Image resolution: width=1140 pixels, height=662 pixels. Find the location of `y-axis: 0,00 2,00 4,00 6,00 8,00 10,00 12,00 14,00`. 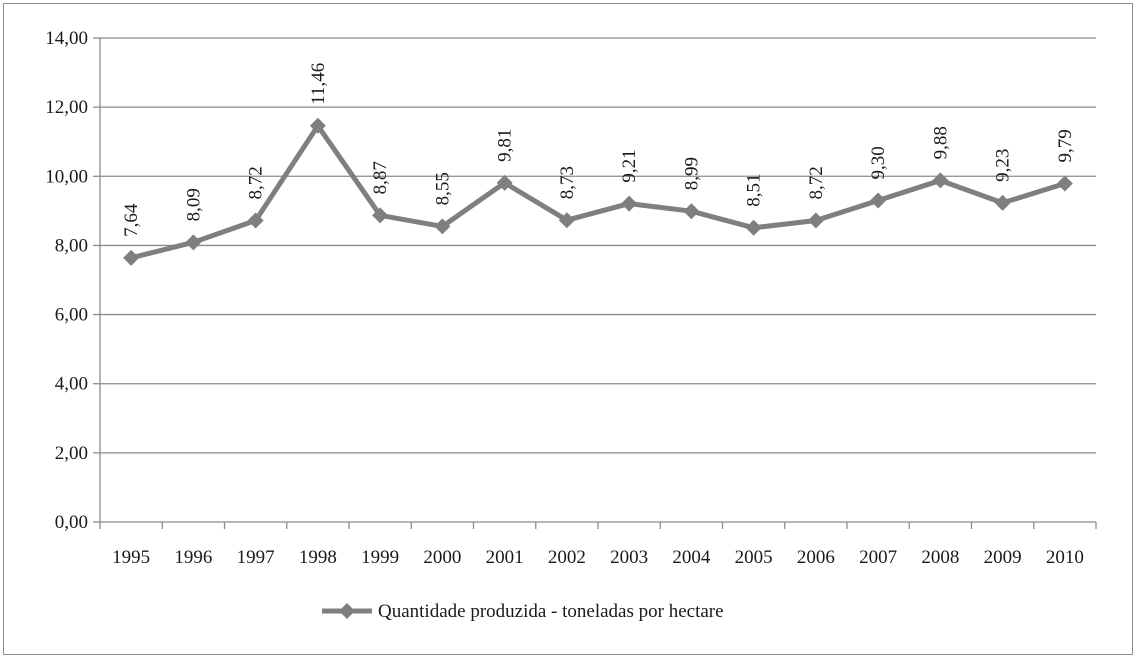

y-axis: 0,00 2,00 4,00 6,00 8,00 10,00 12,00 14,00 is located at coordinates (73, 280).